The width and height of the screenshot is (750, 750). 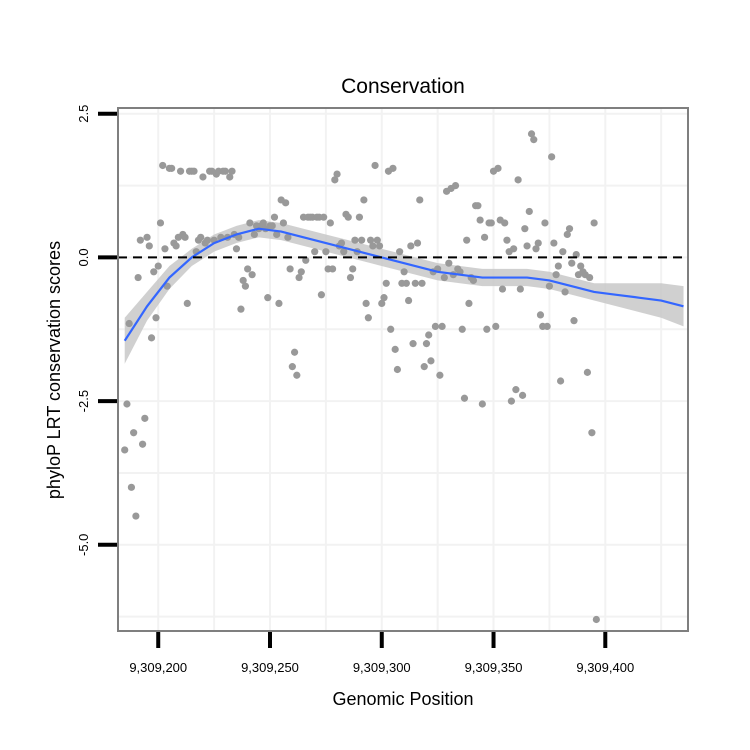 I want to click on y-tick-label: 0.0, so click(x=83, y=257).